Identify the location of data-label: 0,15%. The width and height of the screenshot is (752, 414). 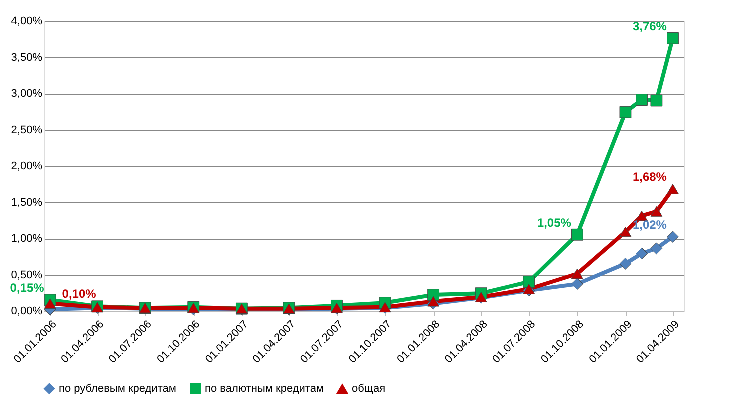
(27, 288).